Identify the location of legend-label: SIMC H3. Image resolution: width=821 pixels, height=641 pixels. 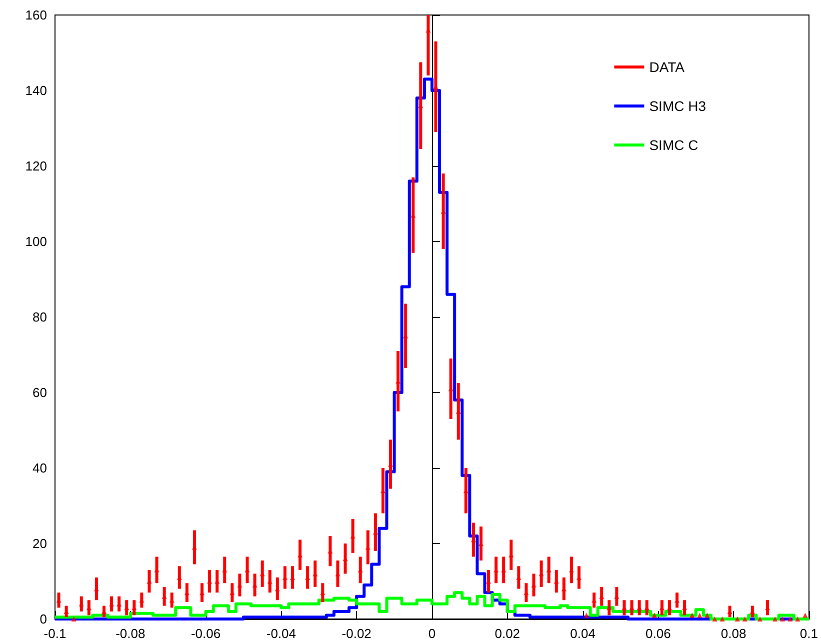
(677, 106).